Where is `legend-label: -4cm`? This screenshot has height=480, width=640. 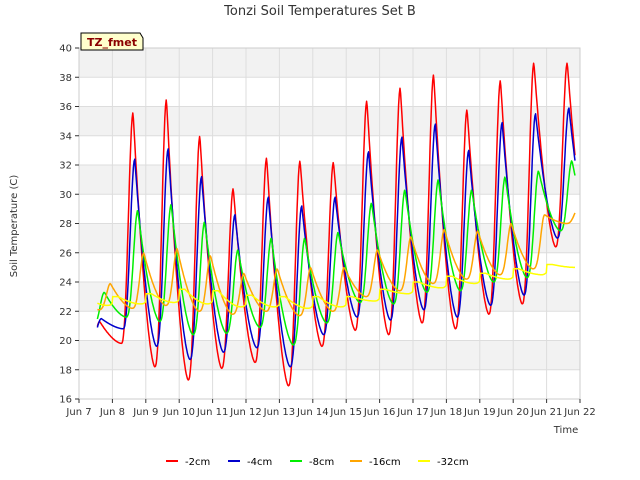 legend-label: -4cm is located at coordinates (259, 462).